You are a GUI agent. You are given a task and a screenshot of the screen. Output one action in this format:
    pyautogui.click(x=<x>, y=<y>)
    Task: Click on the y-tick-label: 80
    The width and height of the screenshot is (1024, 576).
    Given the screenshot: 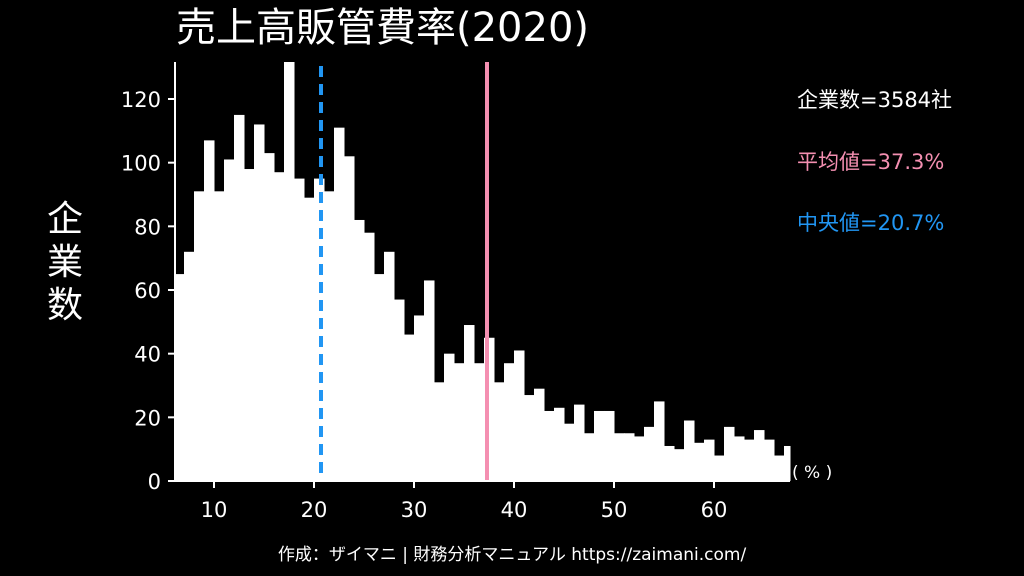 What is the action you would take?
    pyautogui.click(x=147, y=227)
    